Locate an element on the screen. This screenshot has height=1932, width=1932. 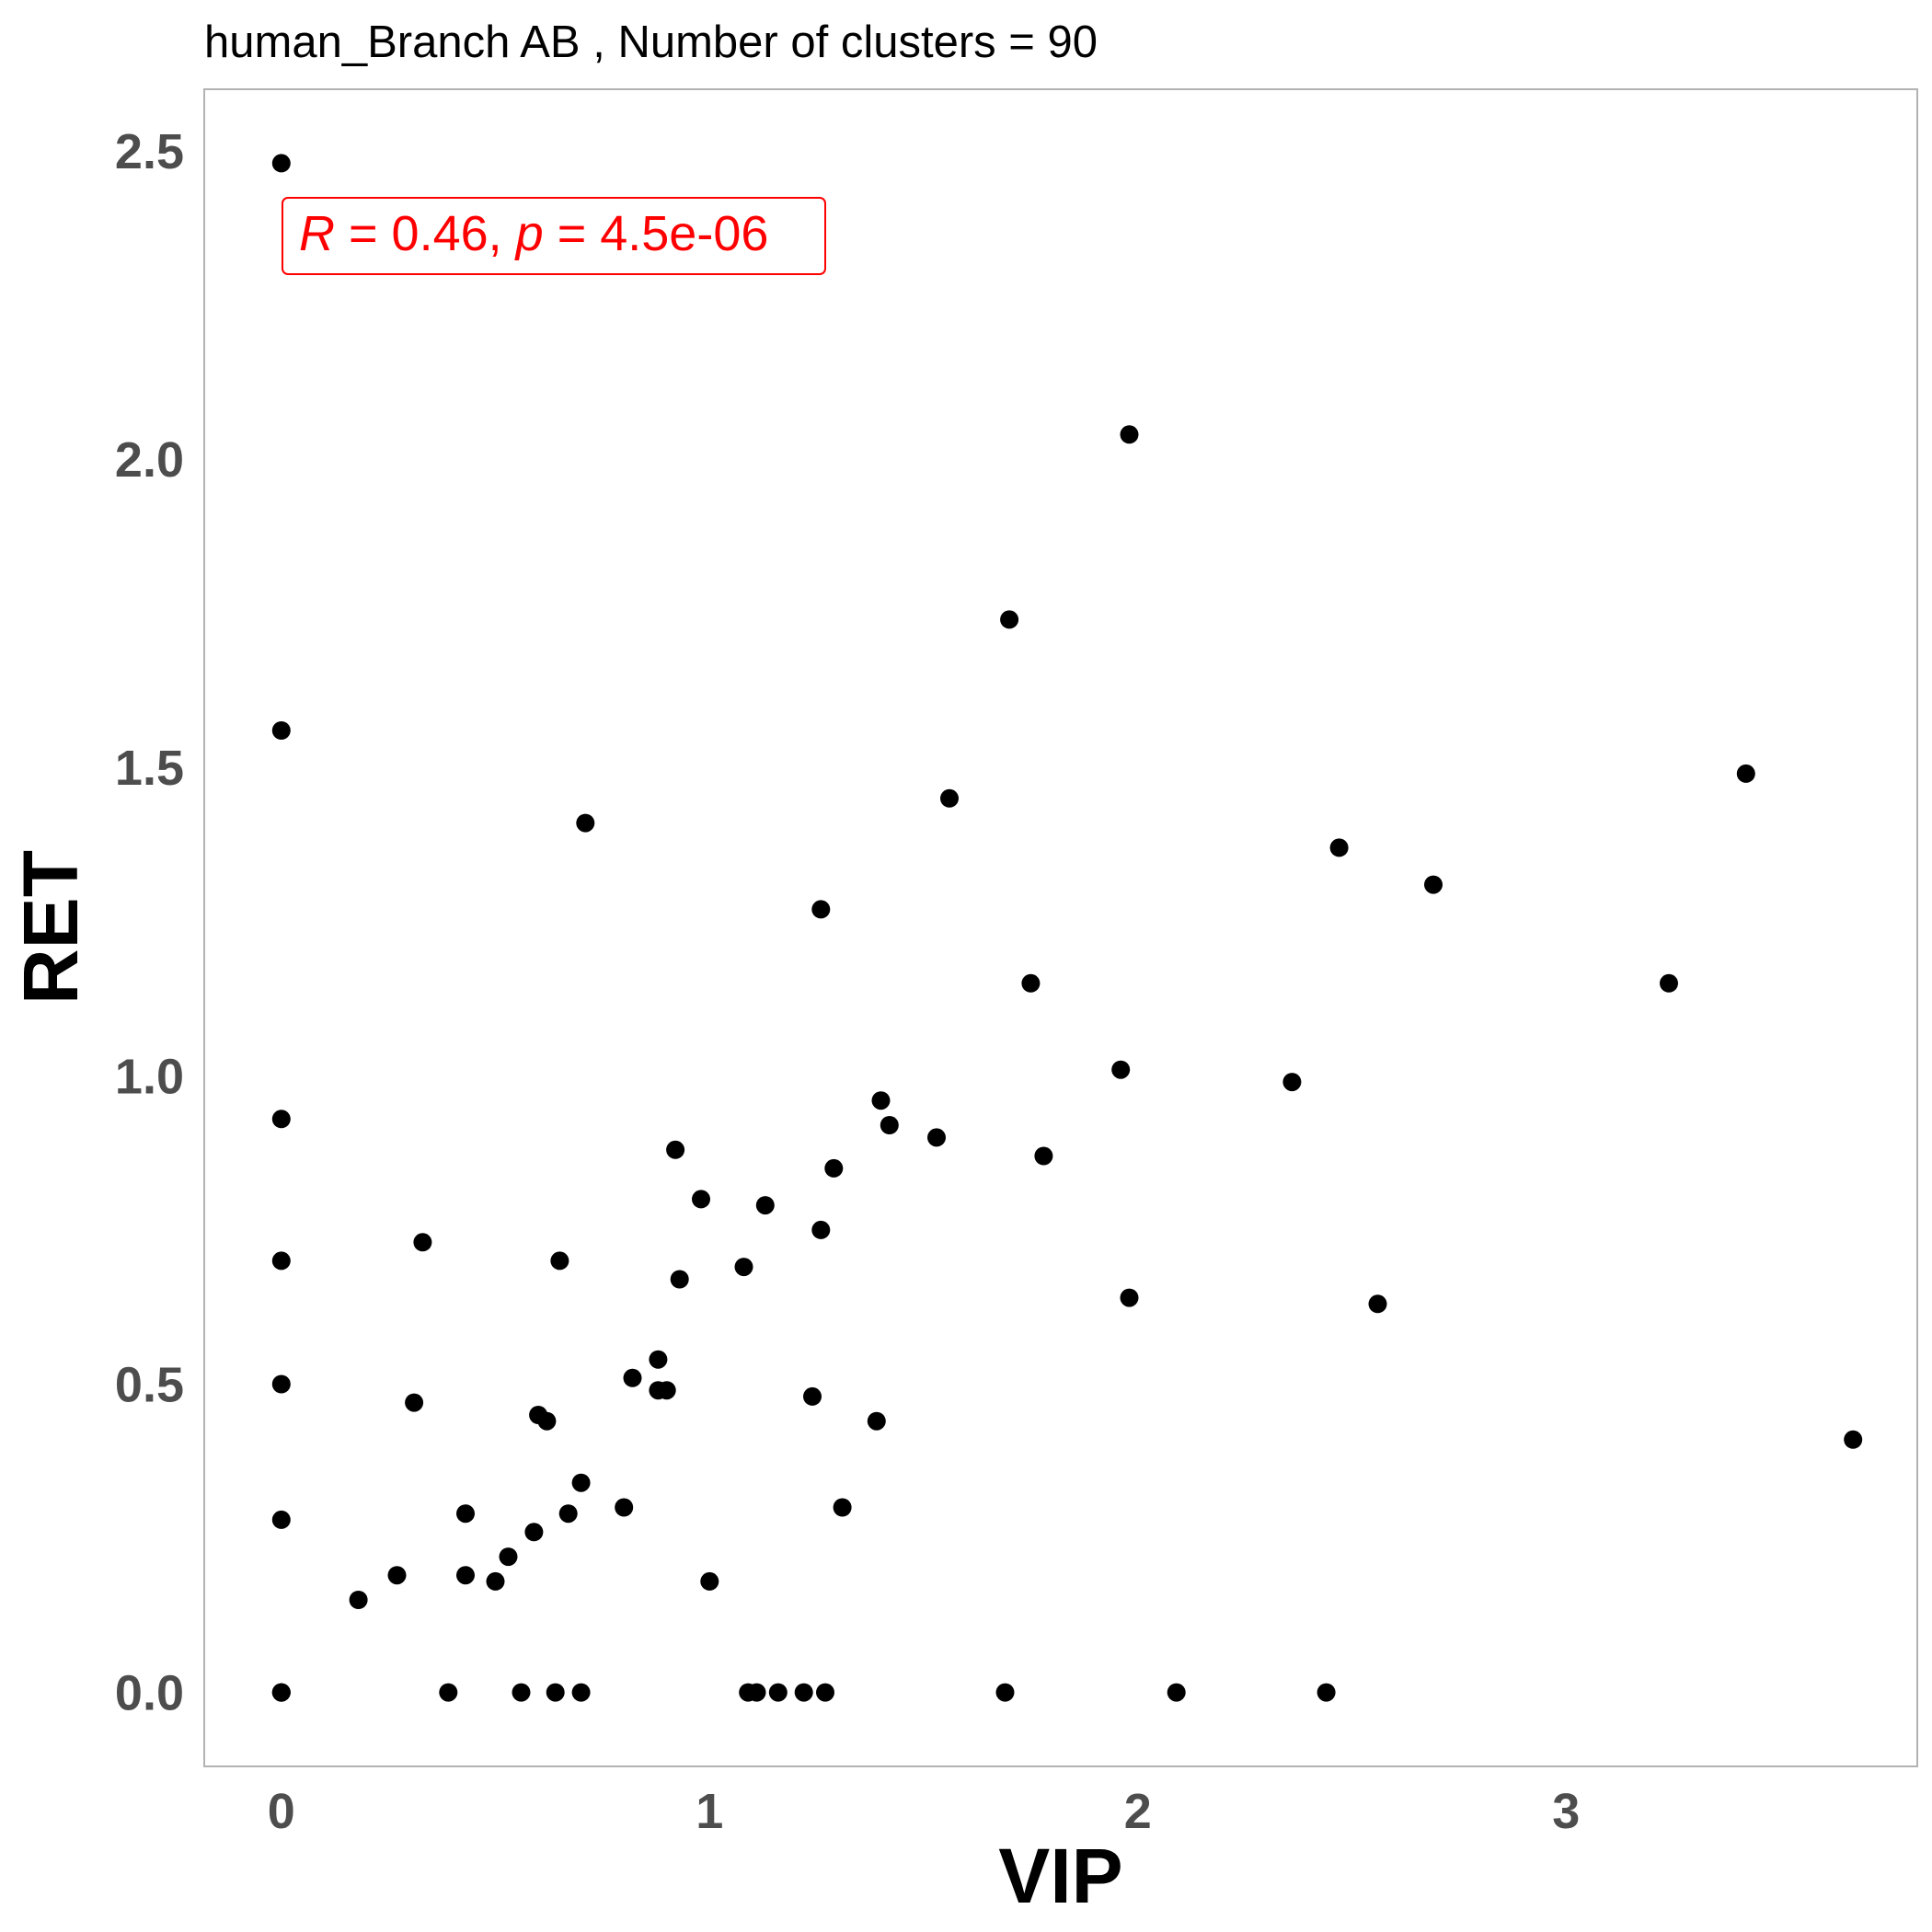
x-tick-label: 3 is located at coordinates (1566, 1811).